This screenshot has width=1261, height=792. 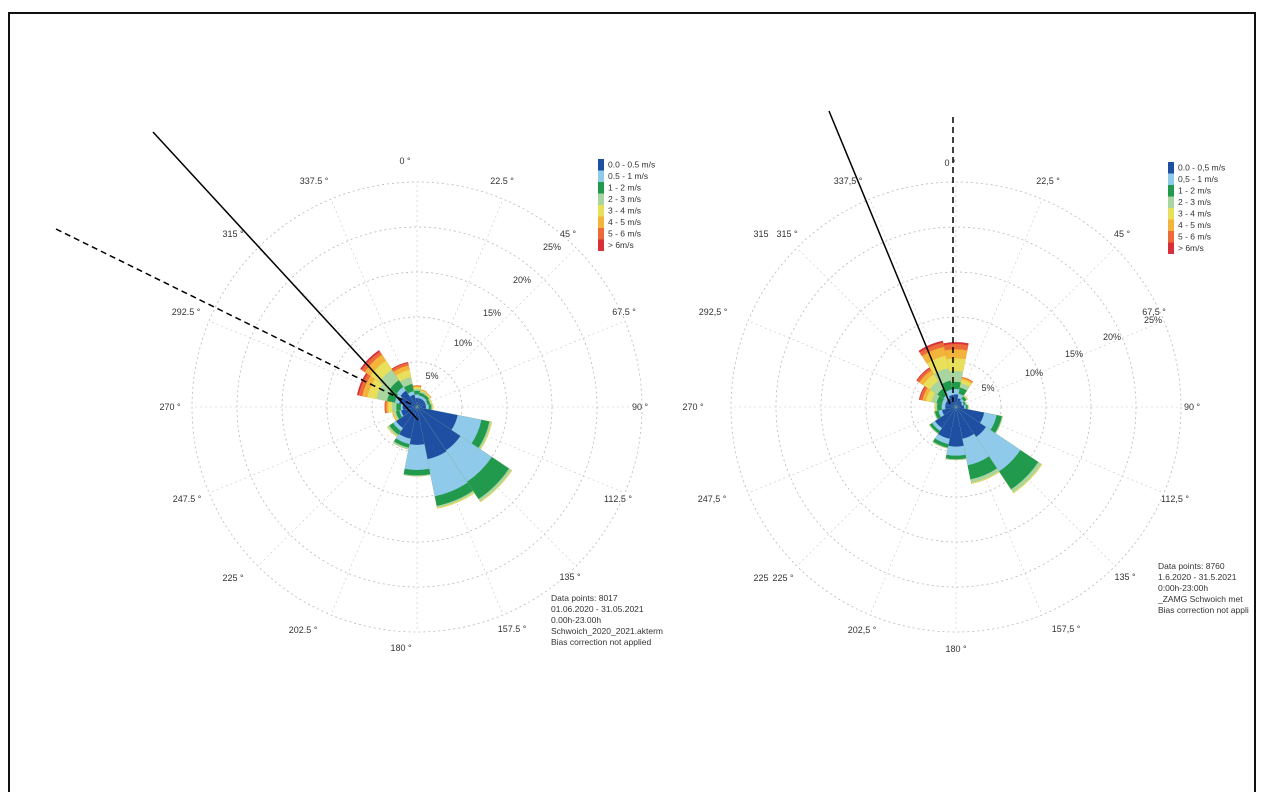 I want to click on wedge-157.5-class-1, so click(x=432, y=433).